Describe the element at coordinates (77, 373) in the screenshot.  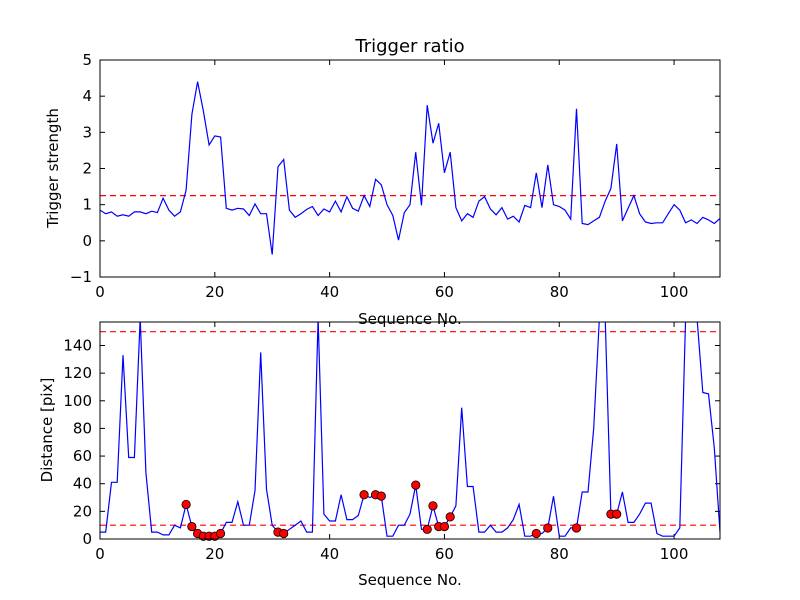
I see `bottom-y-tick-label: 120` at that location.